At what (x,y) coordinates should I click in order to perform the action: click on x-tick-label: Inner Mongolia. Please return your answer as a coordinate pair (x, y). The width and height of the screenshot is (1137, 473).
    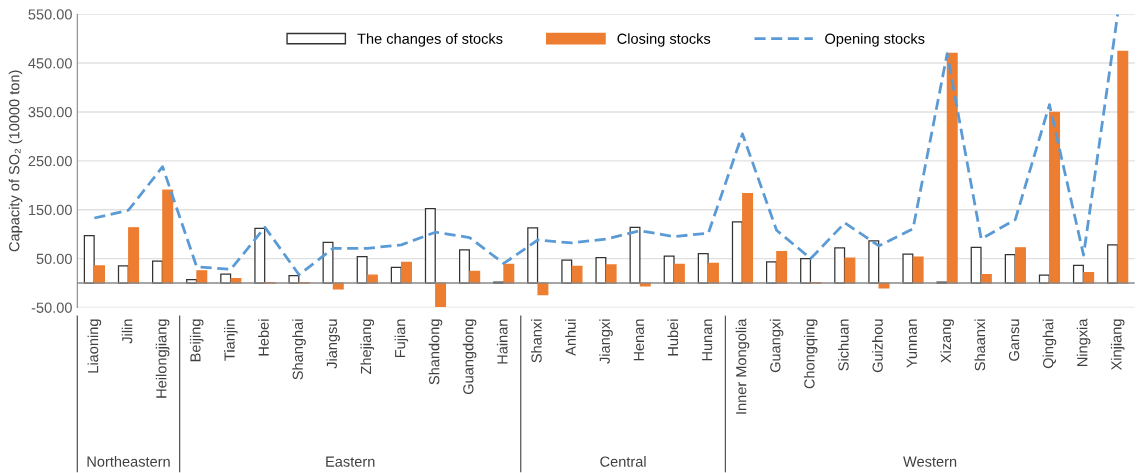
    Looking at the image, I should click on (742, 366).